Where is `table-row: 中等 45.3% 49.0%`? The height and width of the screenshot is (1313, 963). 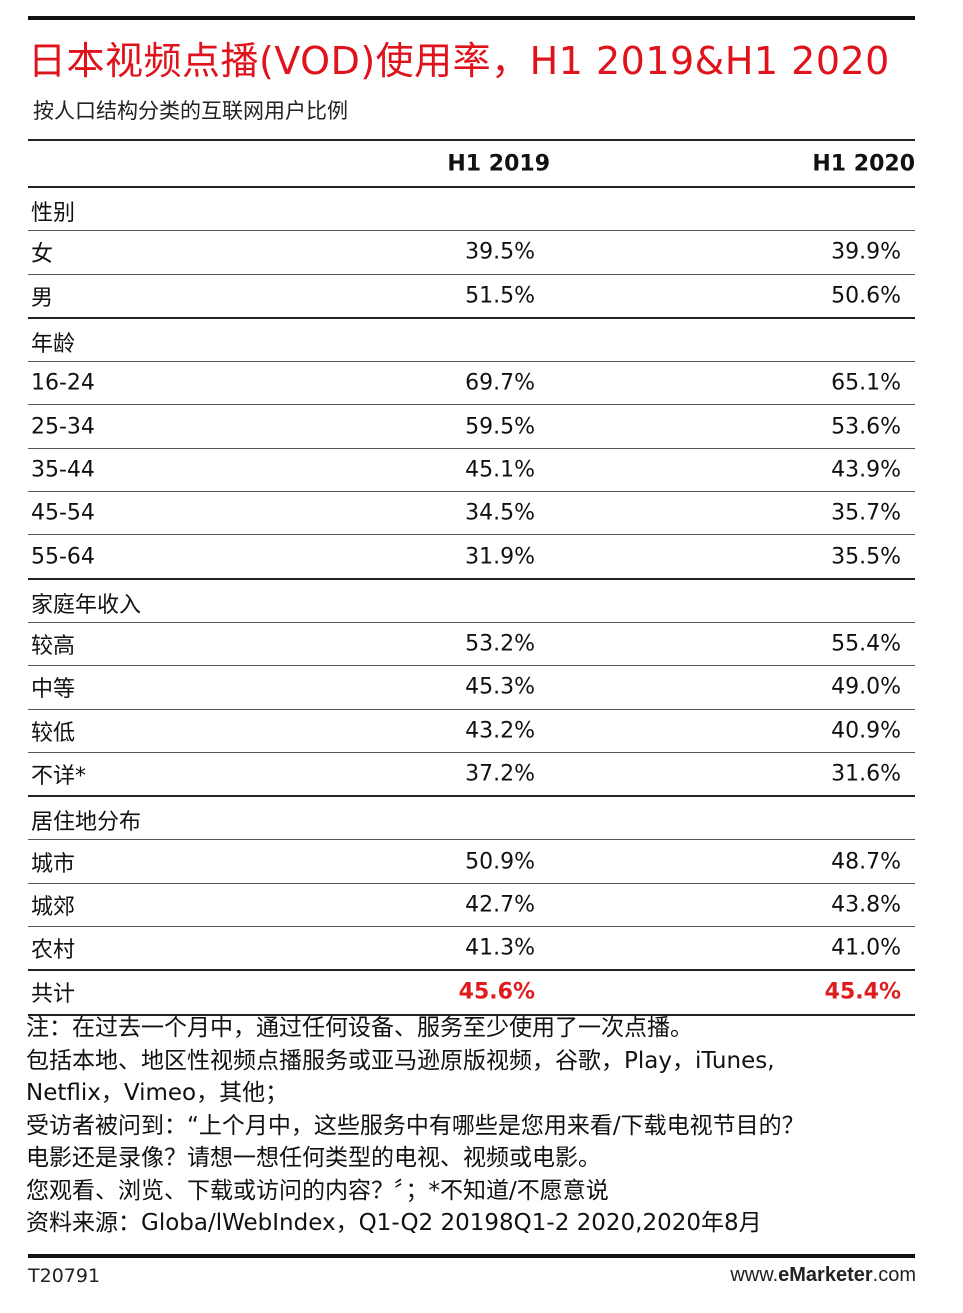
table-row: 中等 45.3% 49.0% is located at coordinates (471, 688).